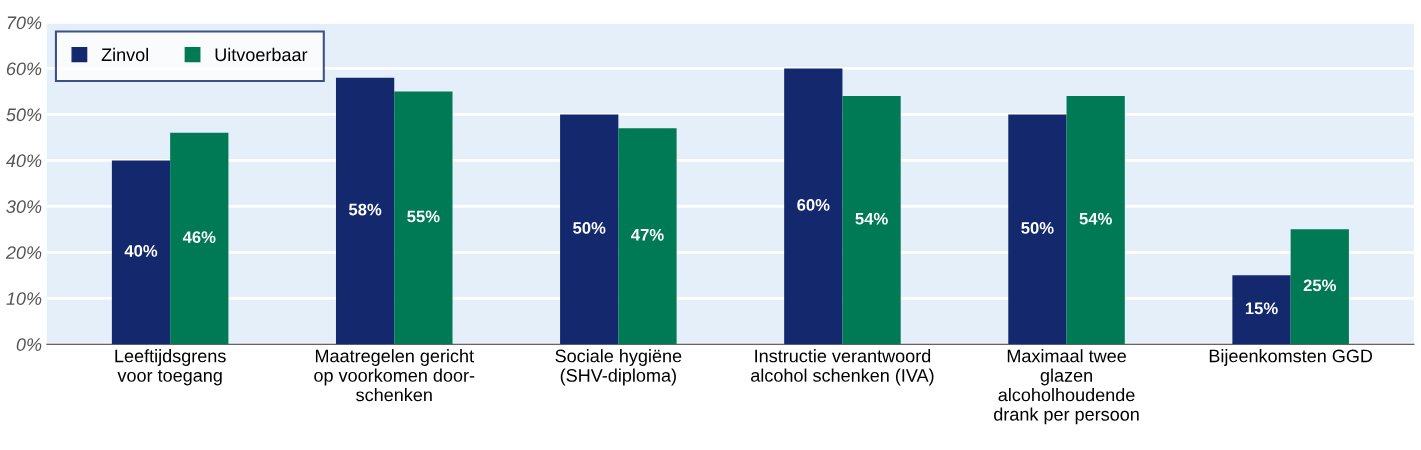  I want to click on y-tick-label: 70%, so click(24, 23).